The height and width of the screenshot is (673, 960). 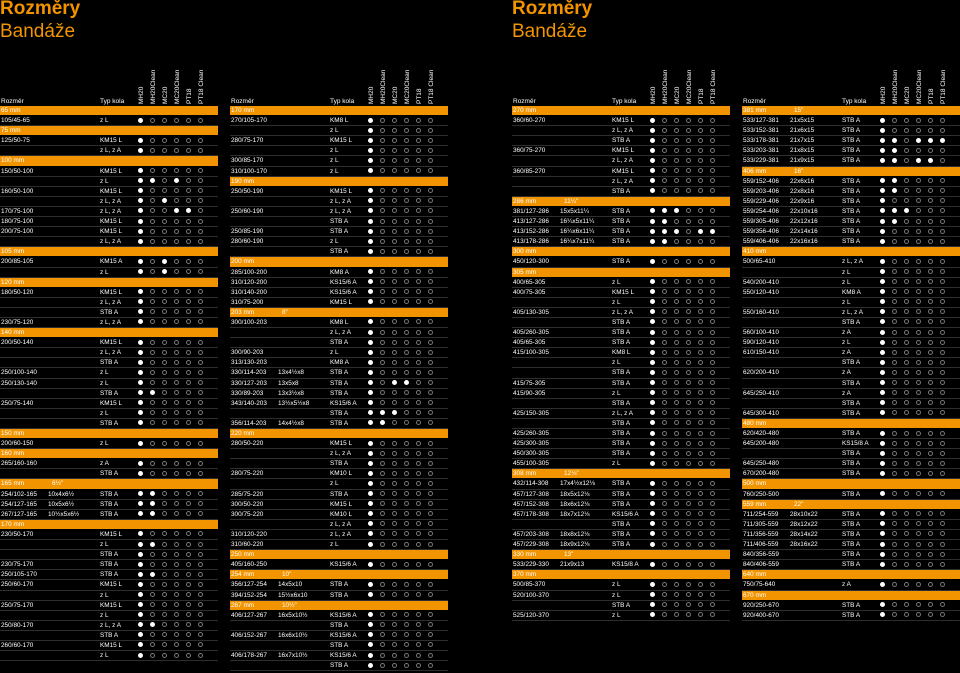 I want to click on table-row: 670/200-480 STB A, so click(x=851, y=474).